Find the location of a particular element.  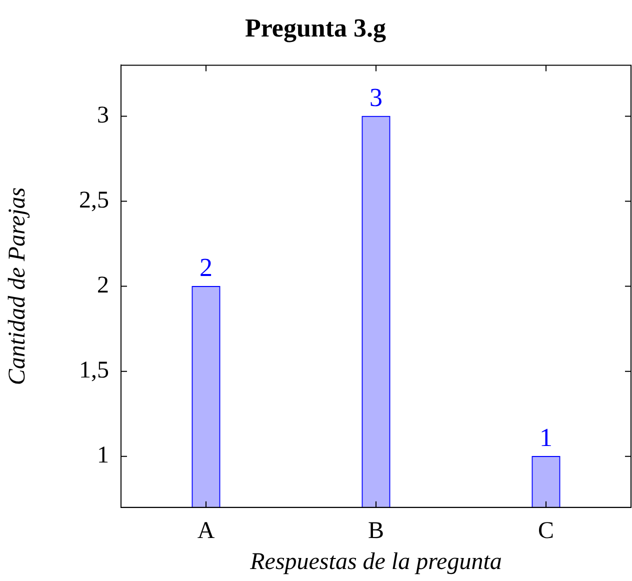

data-label: 1 is located at coordinates (546, 437).